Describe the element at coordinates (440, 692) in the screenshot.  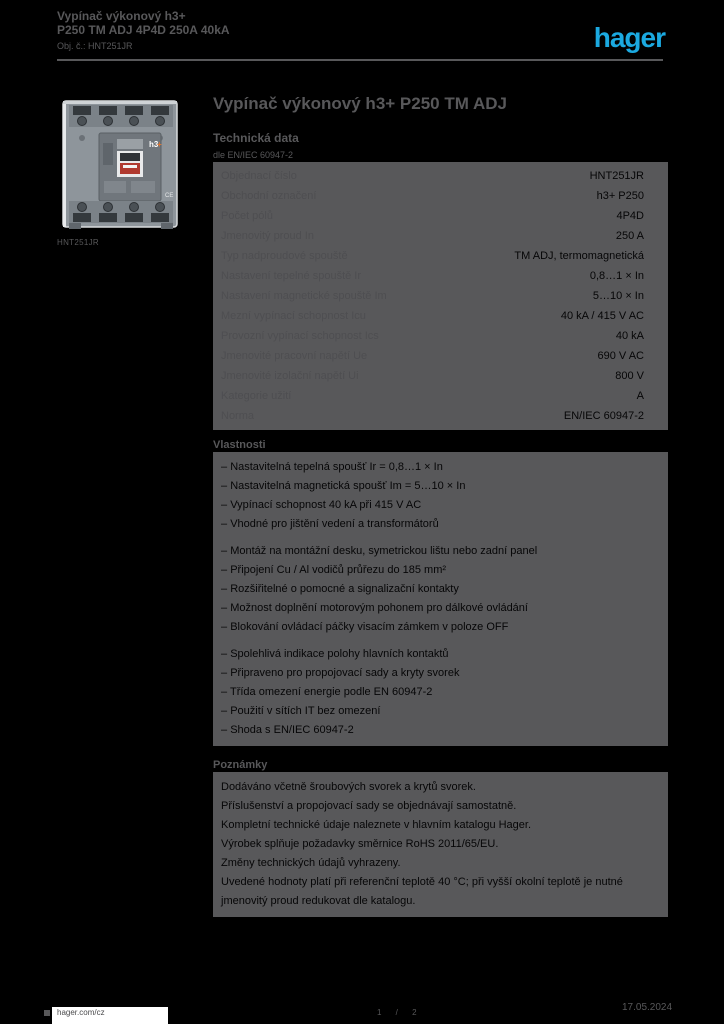
I see `feature-item: Třída omezení energie podle EN 60947-2` at that location.